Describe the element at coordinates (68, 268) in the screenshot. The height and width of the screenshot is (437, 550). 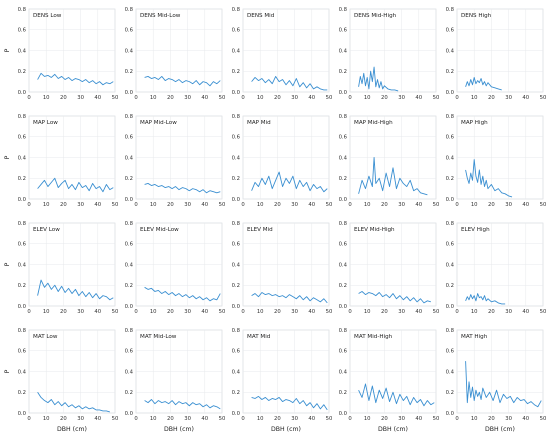
I see `subplot-11: 0.0 0.2 0.4 0.6 0.8 0 10 20 30 40 50 ELEV Low` at that location.